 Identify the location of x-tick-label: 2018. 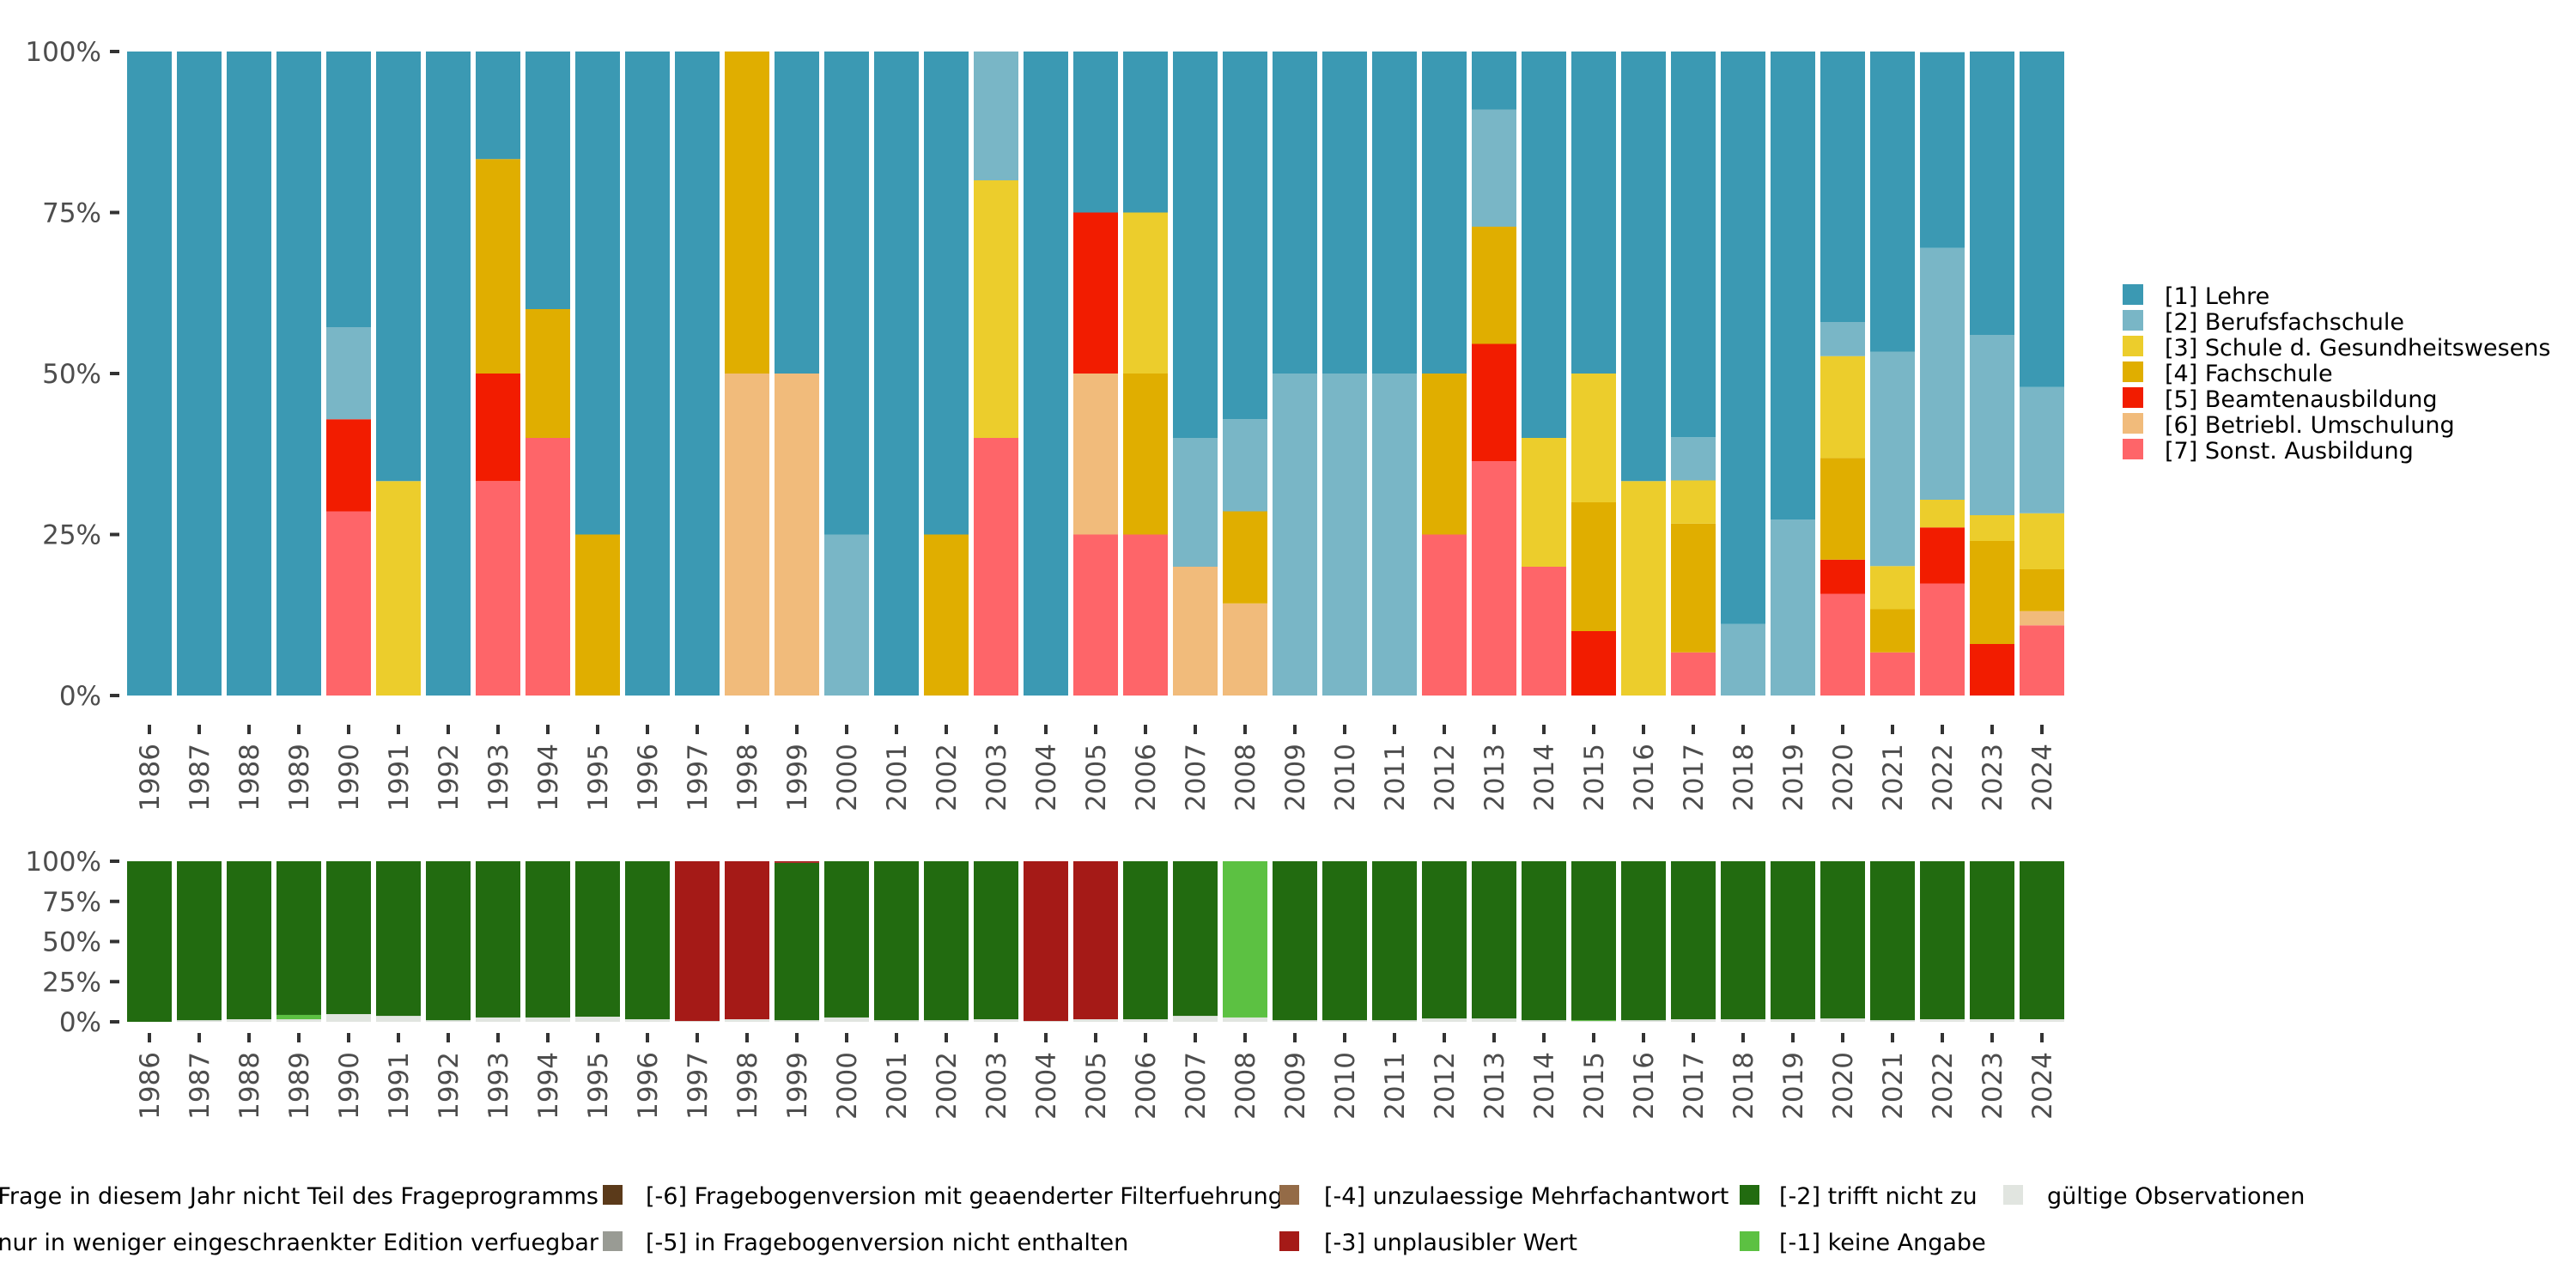
(1744, 1086).